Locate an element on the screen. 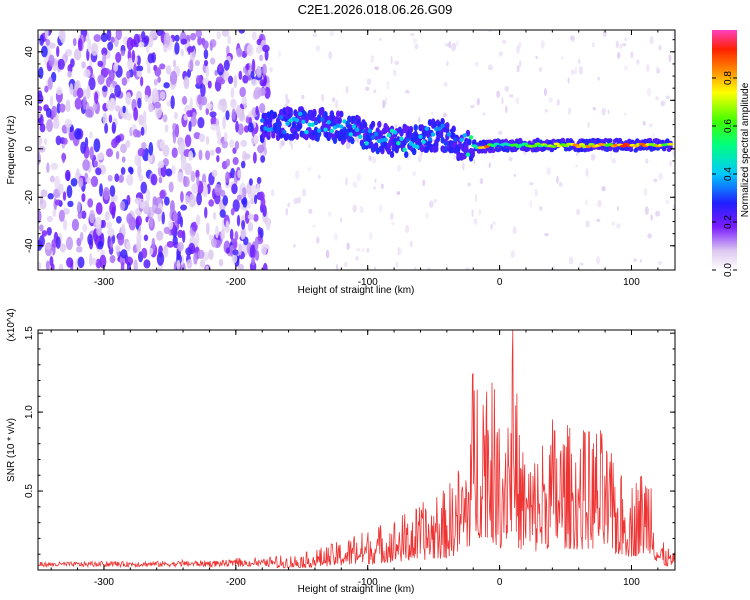 This screenshot has width=750, height=600. spectrogram-xlabel: Height of straight line (km) is located at coordinates (356, 290).